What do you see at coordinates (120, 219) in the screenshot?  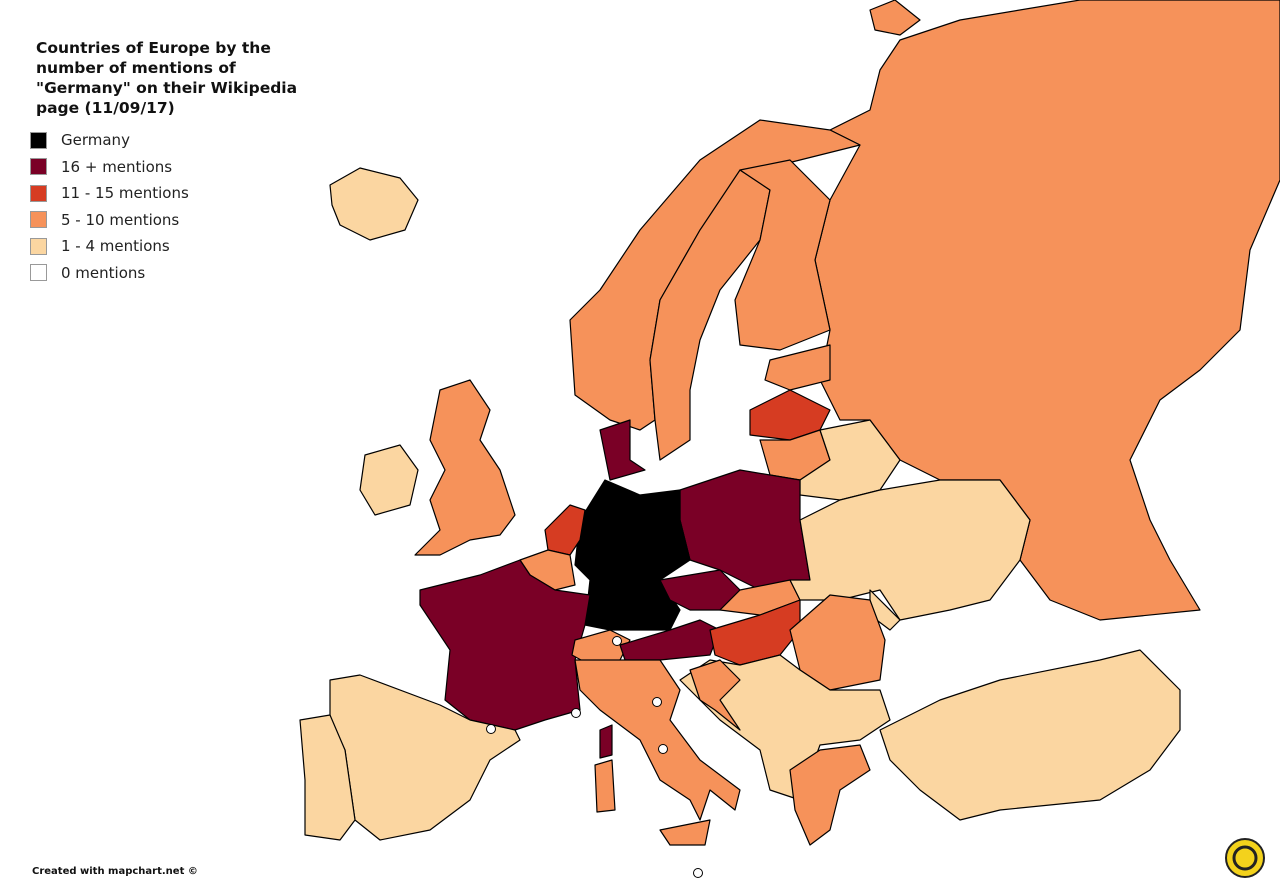 I see `legend-label: 5 - 10 mentions` at bounding box center [120, 219].